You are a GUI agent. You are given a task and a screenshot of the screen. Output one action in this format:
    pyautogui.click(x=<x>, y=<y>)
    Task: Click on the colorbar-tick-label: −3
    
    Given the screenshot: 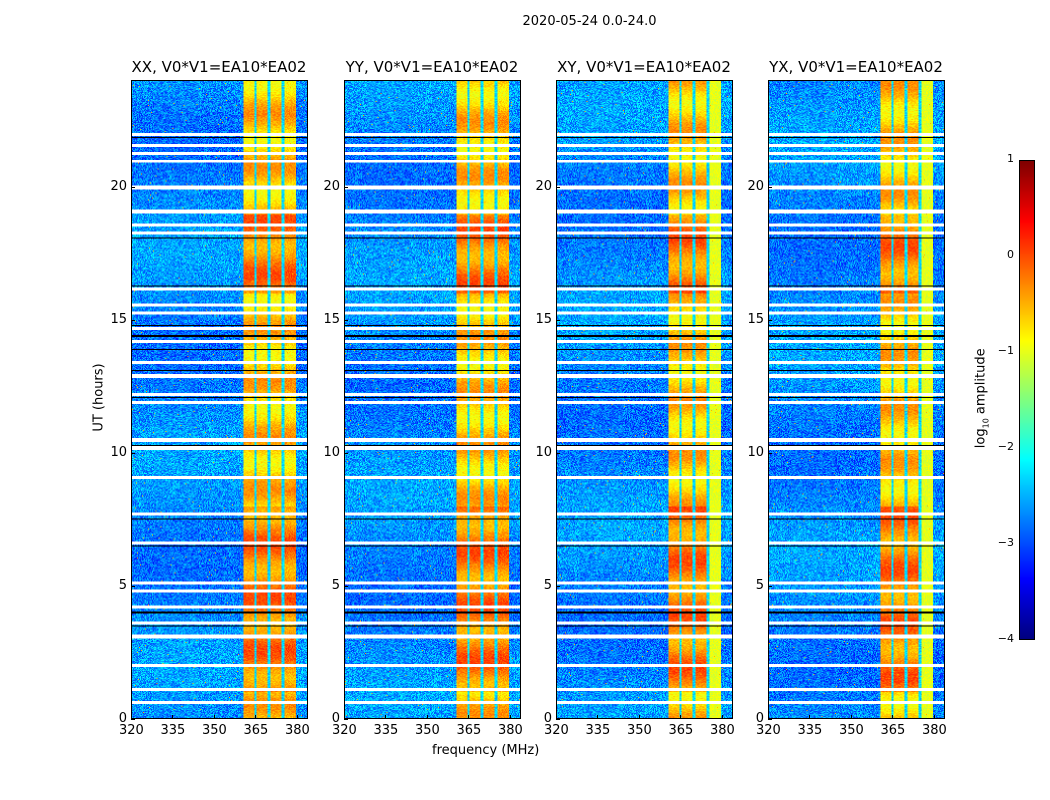 What is the action you would take?
    pyautogui.click(x=1005, y=542)
    